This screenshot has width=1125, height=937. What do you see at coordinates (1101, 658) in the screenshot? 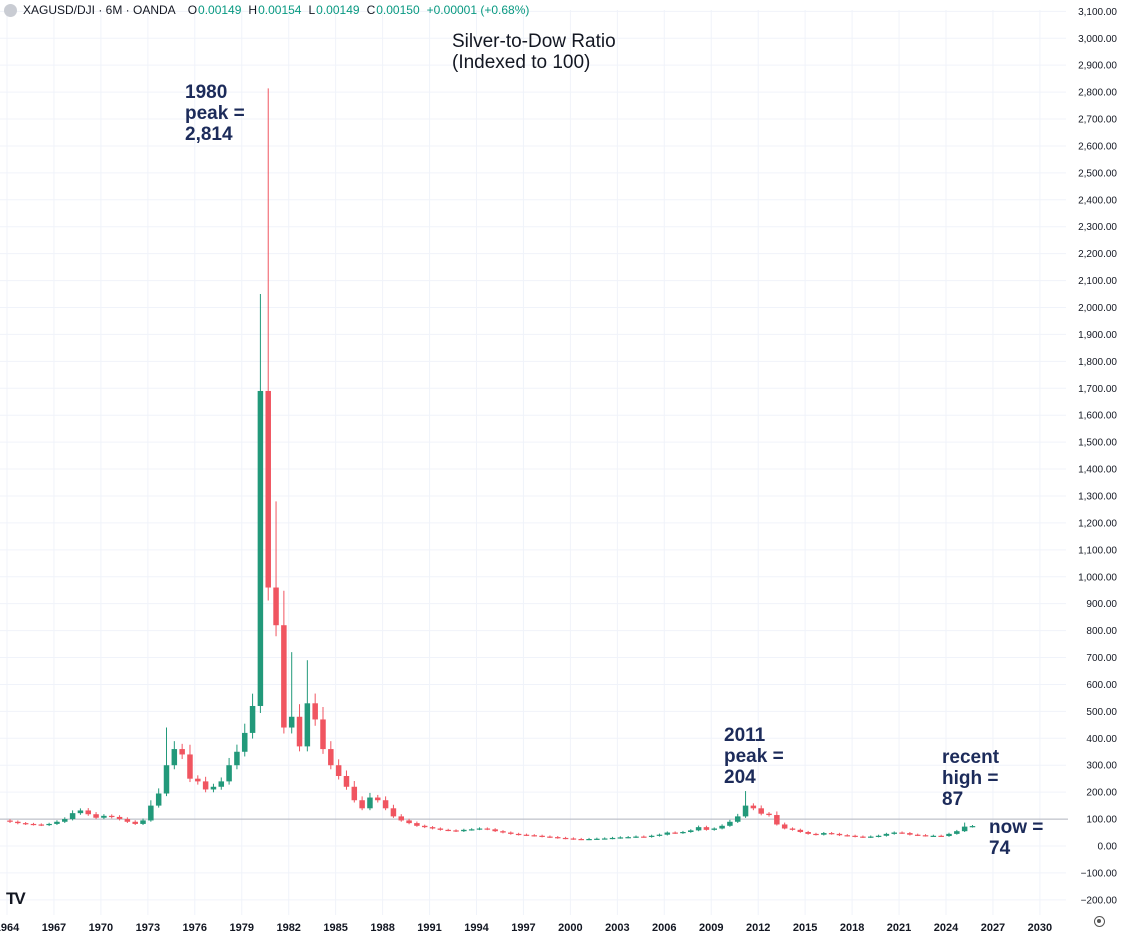
I see `y-tick-label: 700.00` at bounding box center [1101, 658].